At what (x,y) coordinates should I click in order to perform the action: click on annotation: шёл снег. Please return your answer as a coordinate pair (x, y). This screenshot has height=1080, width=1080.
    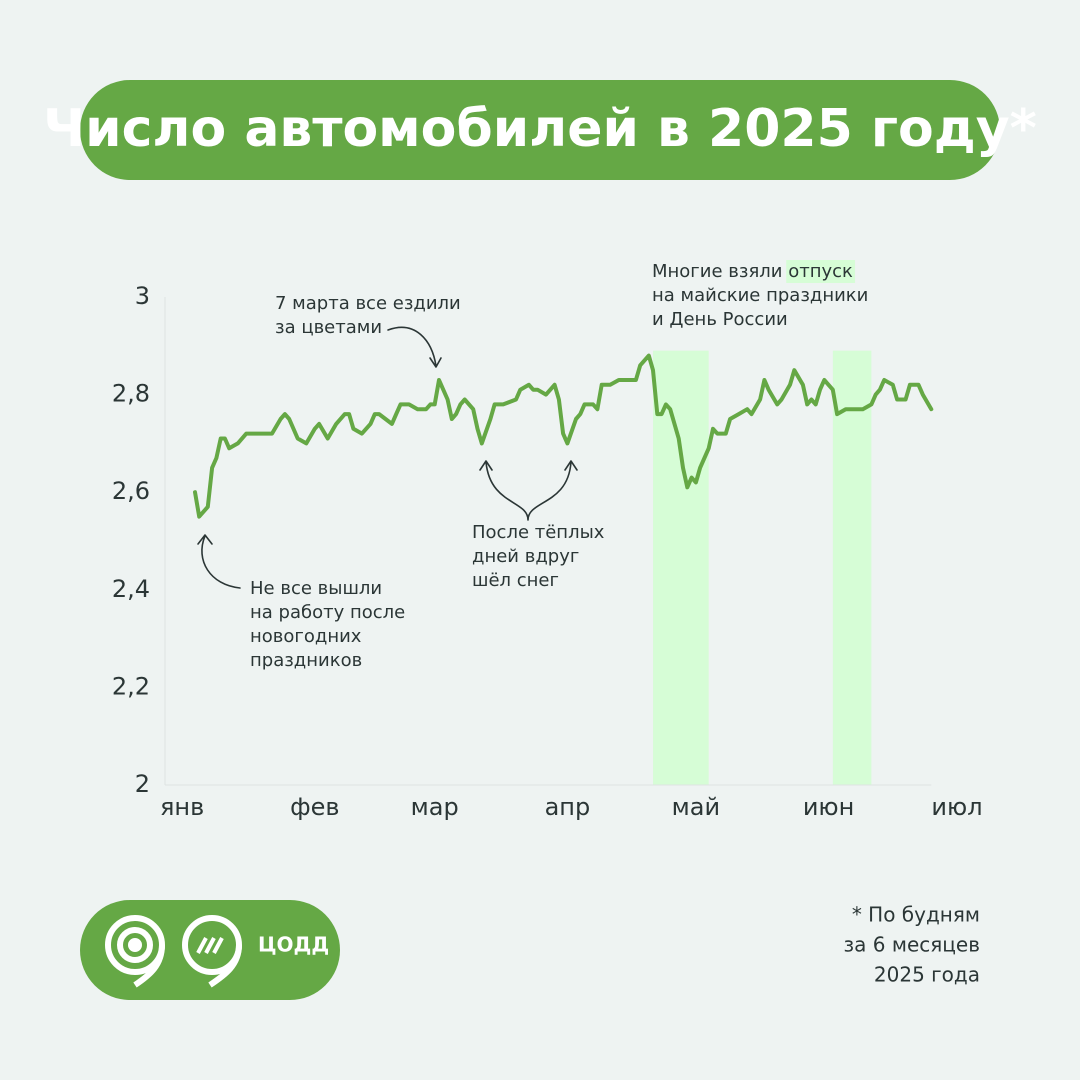
    Looking at the image, I should click on (515, 580).